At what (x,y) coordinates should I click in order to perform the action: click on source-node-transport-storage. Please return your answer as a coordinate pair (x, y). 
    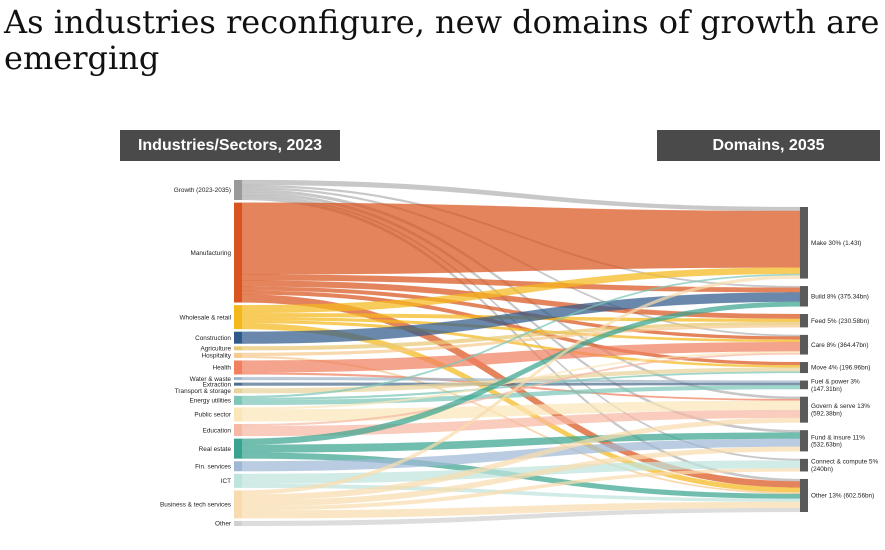
    Looking at the image, I should click on (238, 391).